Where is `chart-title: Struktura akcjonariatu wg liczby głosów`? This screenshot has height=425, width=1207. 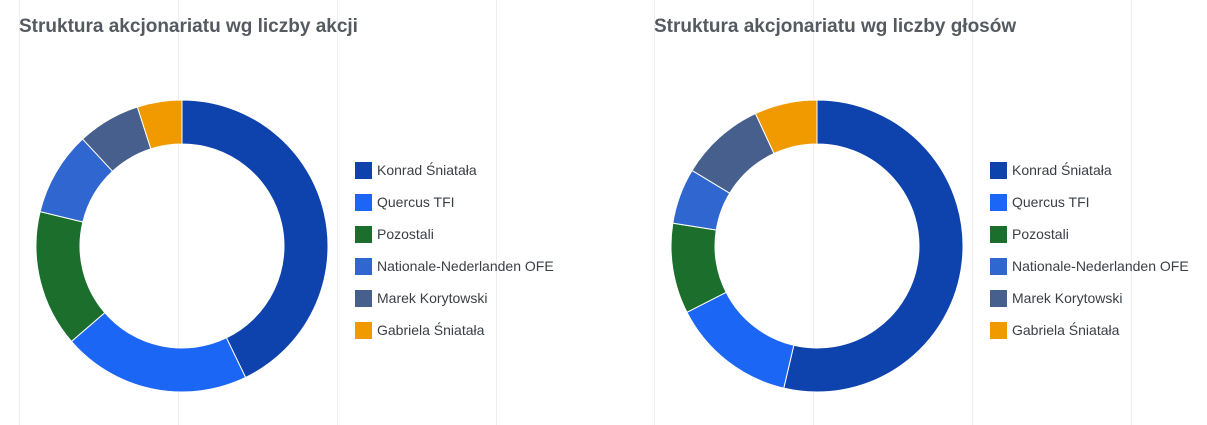
chart-title: Struktura akcjonariatu wg liczby głosów is located at coordinates (835, 26).